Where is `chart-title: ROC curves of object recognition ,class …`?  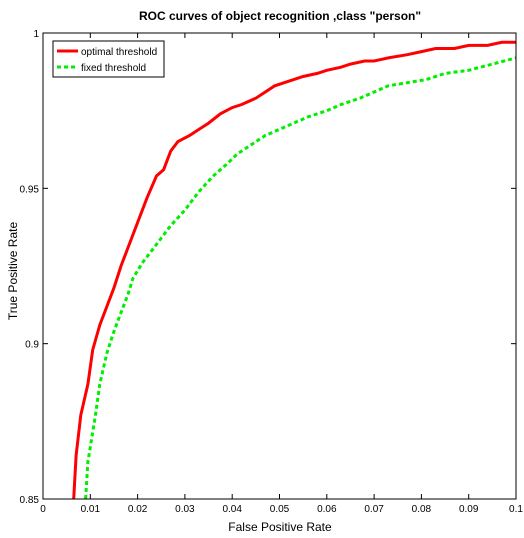
chart-title: ROC curves of object recognition ,class … is located at coordinates (280, 16).